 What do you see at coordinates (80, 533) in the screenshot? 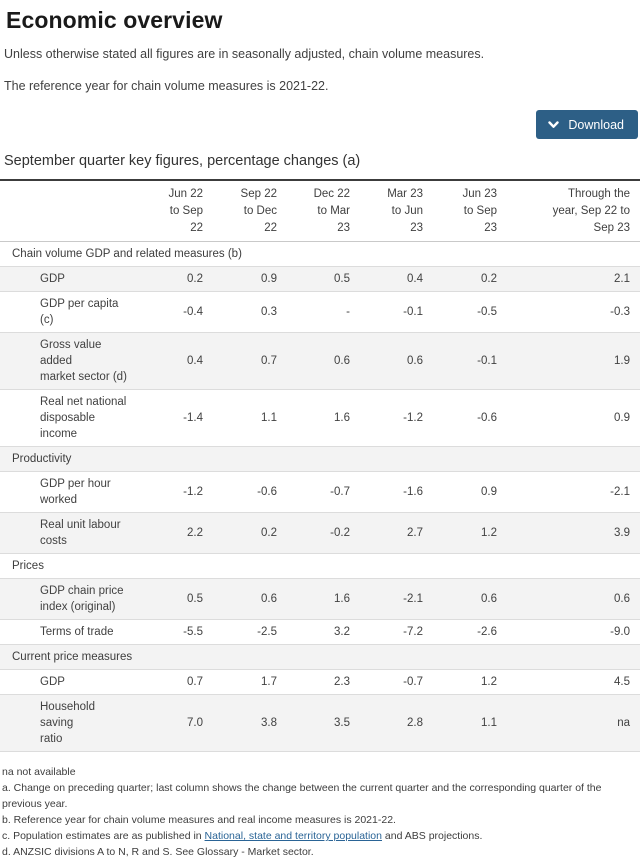
I see `row-label: Real unit labour costs` at bounding box center [80, 533].